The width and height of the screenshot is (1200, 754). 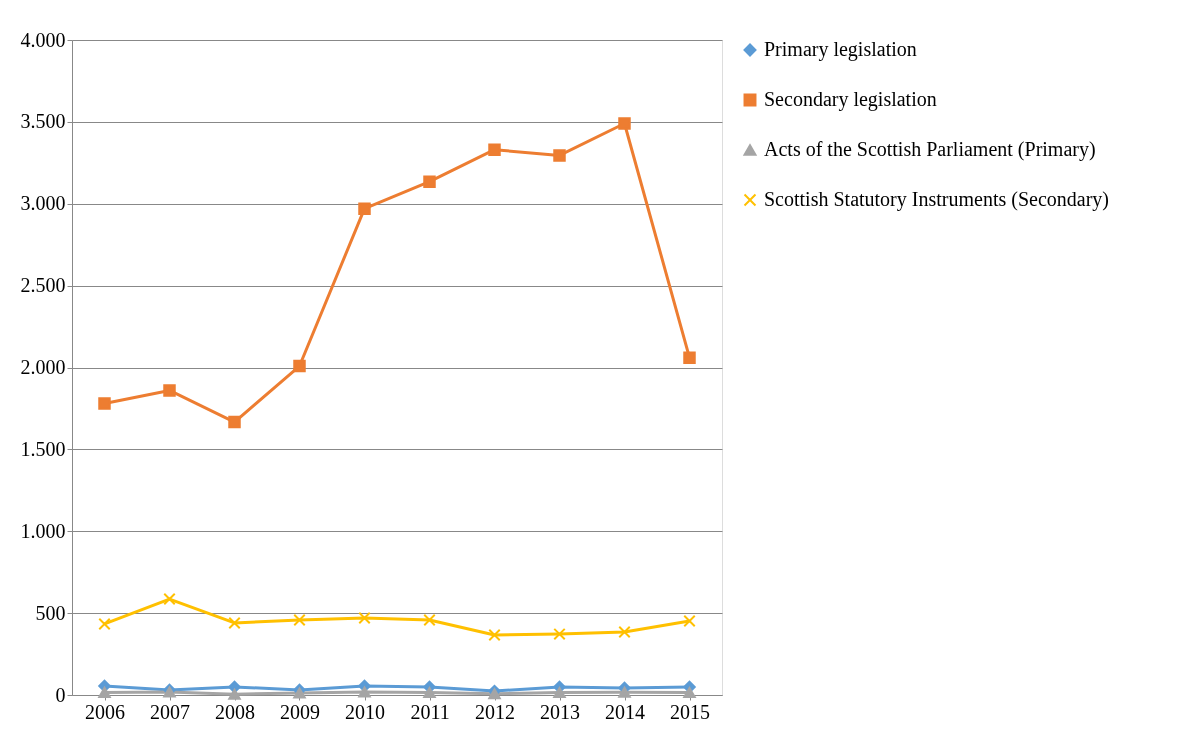 What do you see at coordinates (43, 39) in the screenshot?
I see `y-tick-label: 4.000` at bounding box center [43, 39].